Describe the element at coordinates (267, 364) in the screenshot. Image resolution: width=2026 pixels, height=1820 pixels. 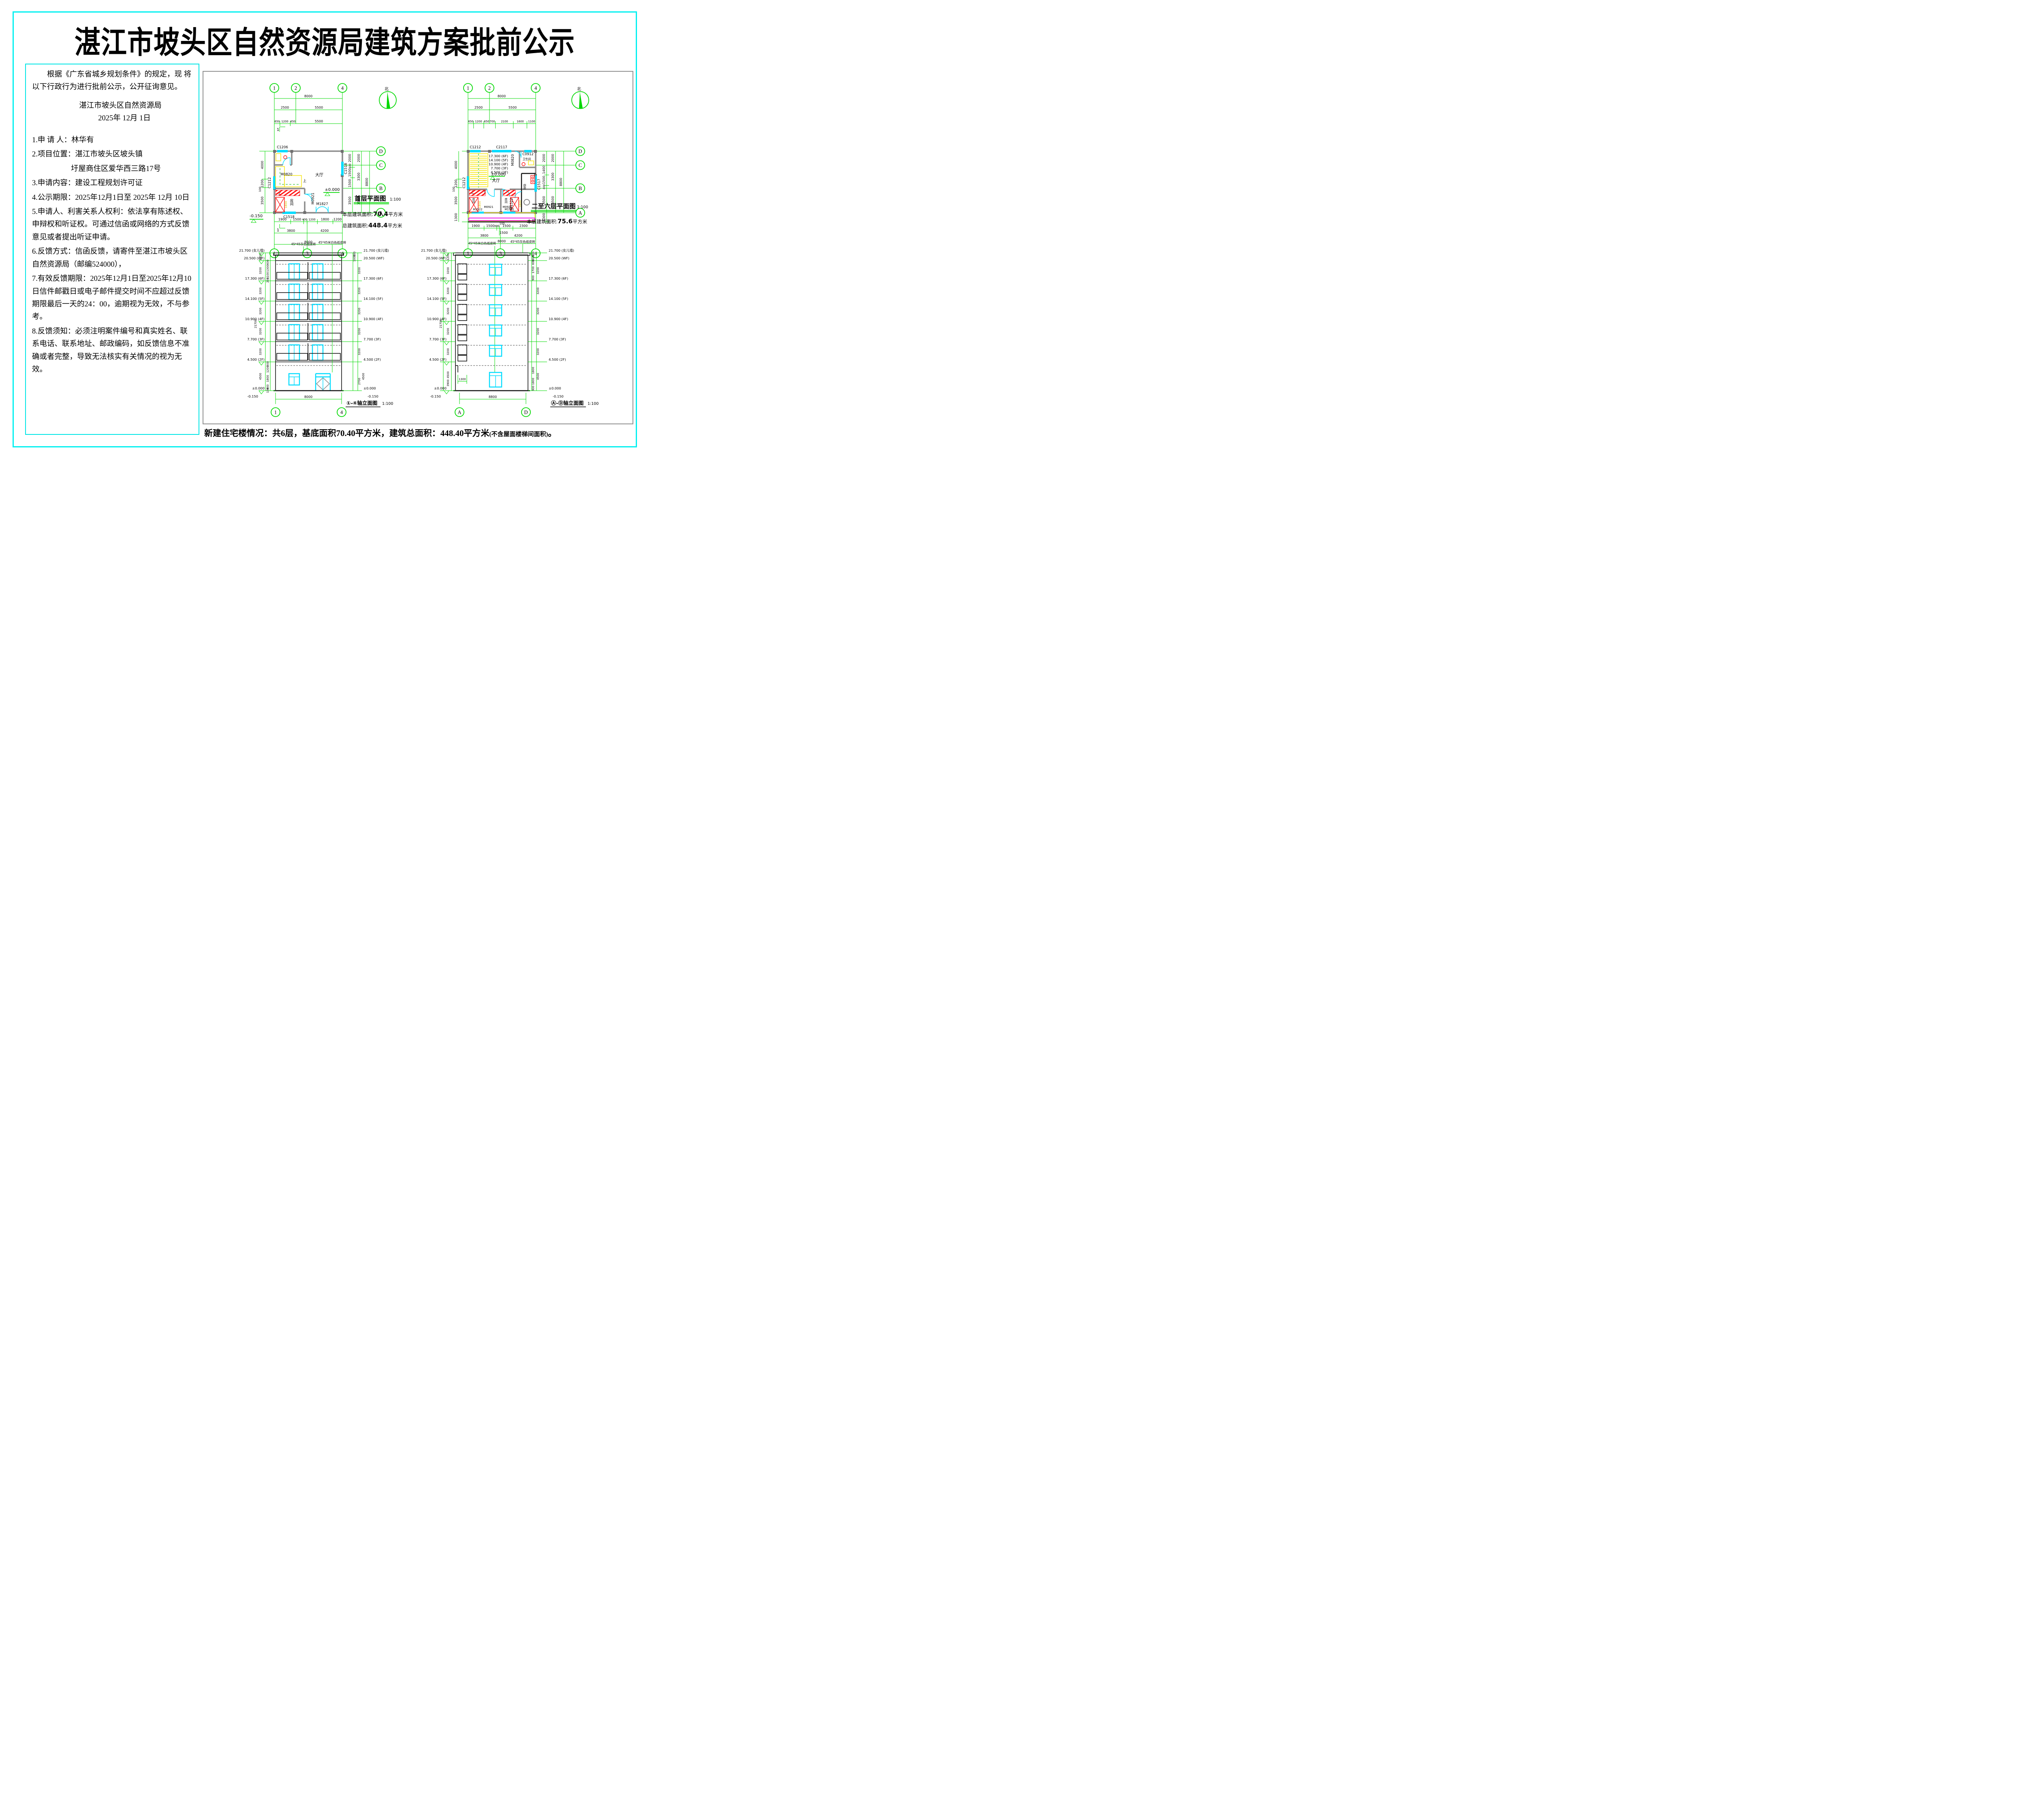
I see `dim: 600` at that location.